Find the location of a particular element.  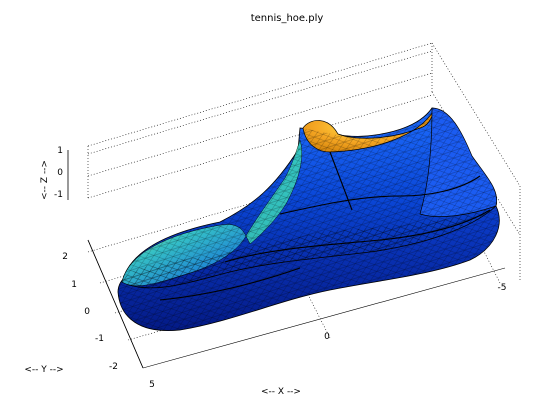

z-tick-label: -1 is located at coordinates (58, 195).